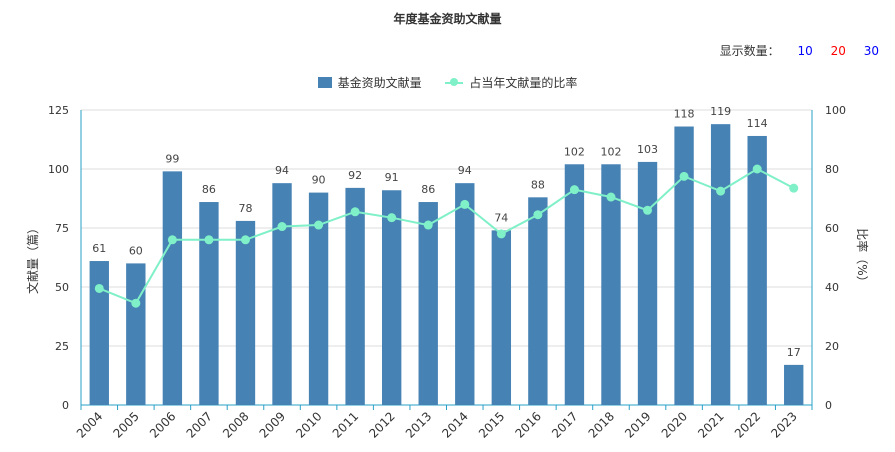 This screenshot has height=452, width=895. What do you see at coordinates (684, 114) in the screenshot?
I see `bar-data-label: 118` at bounding box center [684, 114].